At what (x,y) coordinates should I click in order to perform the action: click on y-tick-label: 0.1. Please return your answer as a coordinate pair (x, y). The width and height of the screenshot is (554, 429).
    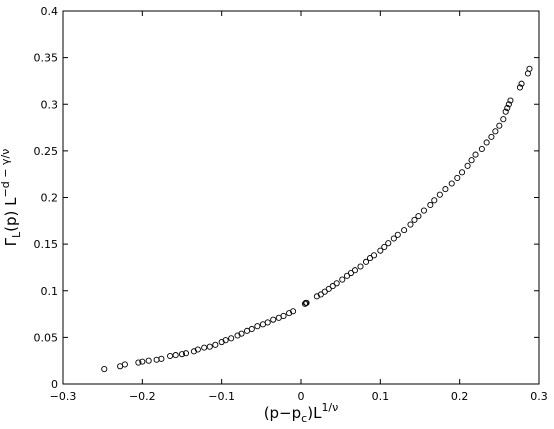
    Looking at the image, I should click on (50, 291).